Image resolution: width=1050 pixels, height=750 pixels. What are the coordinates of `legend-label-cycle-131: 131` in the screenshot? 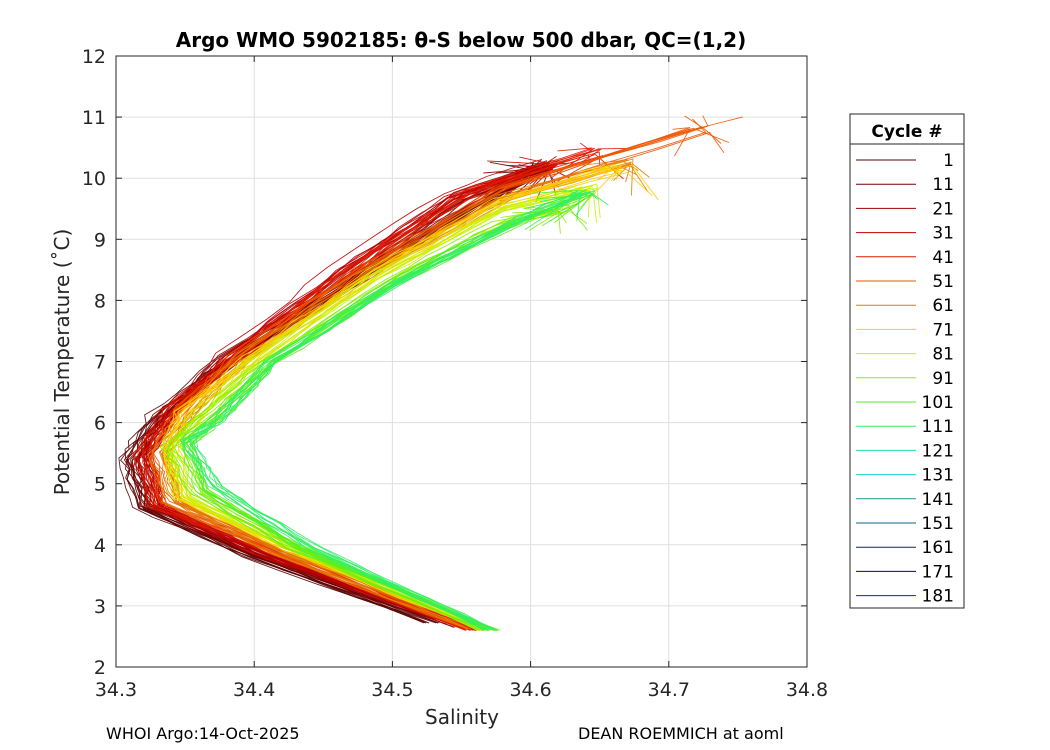 It's located at (938, 476).